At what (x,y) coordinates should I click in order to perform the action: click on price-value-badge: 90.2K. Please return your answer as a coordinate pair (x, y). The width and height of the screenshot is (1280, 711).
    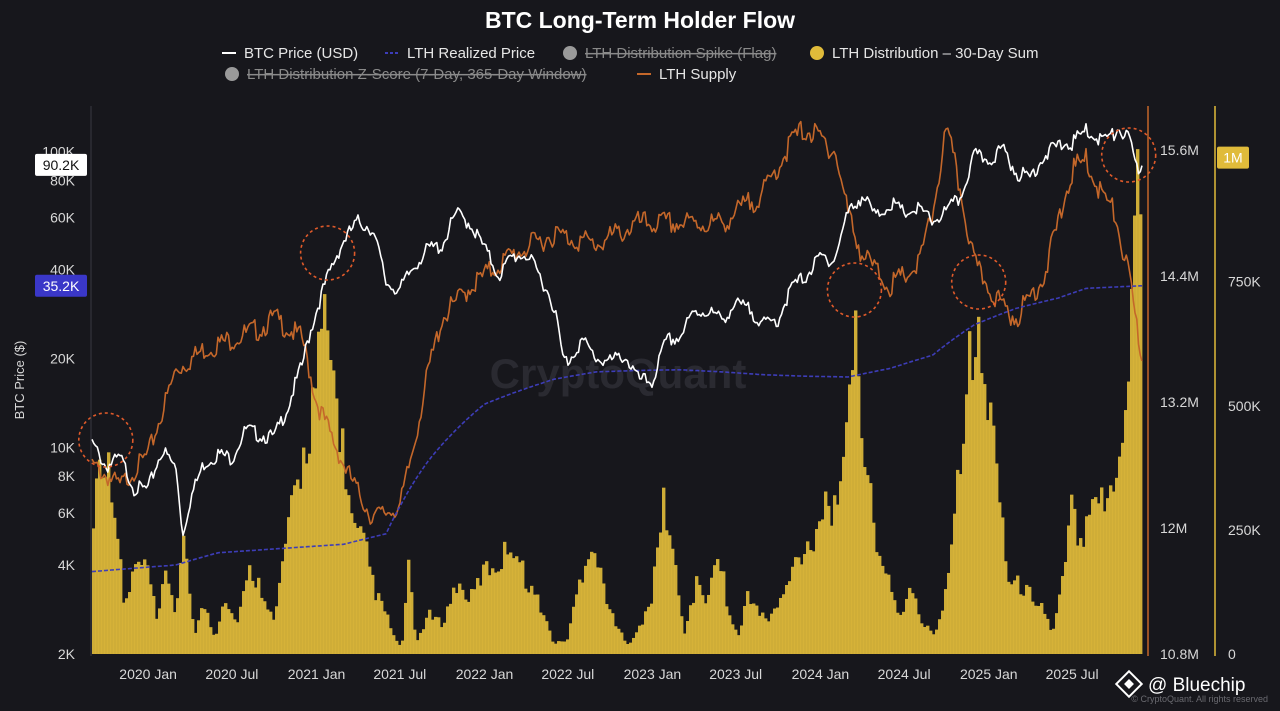
    Looking at the image, I should click on (61, 164).